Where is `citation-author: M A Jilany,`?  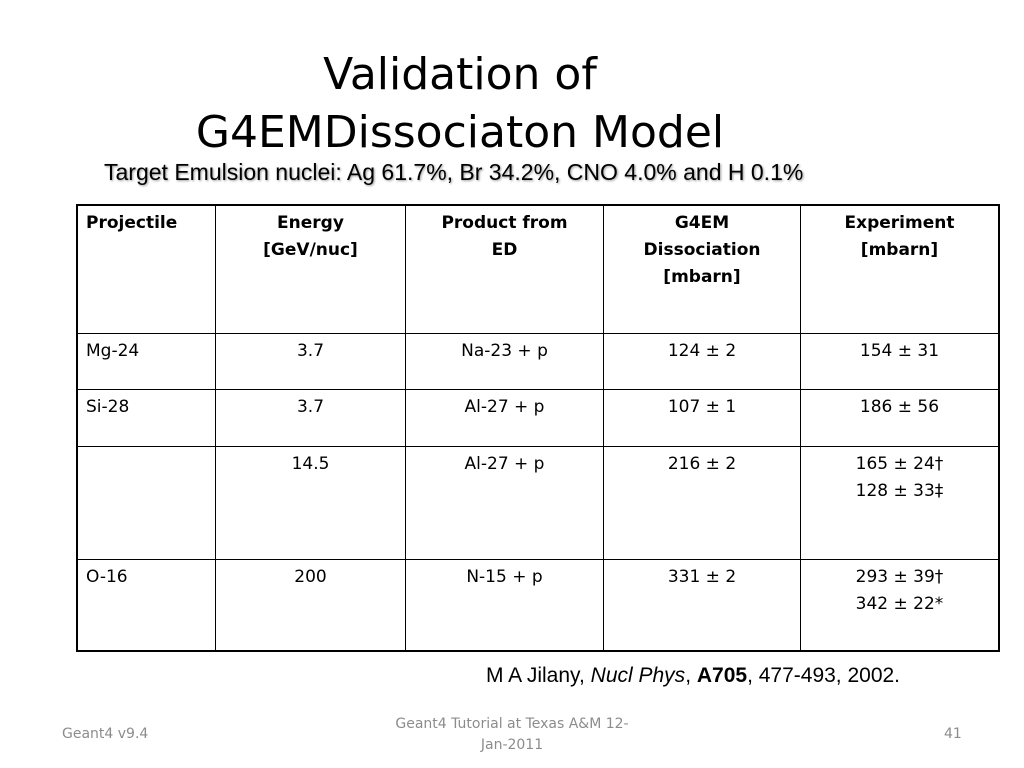
citation-author: M A Jilany, is located at coordinates (538, 675).